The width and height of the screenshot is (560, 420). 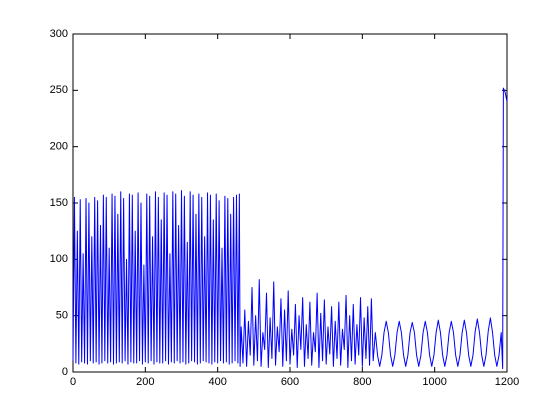 What do you see at coordinates (73, 382) in the screenshot?
I see `x-tick-label: 0` at bounding box center [73, 382].